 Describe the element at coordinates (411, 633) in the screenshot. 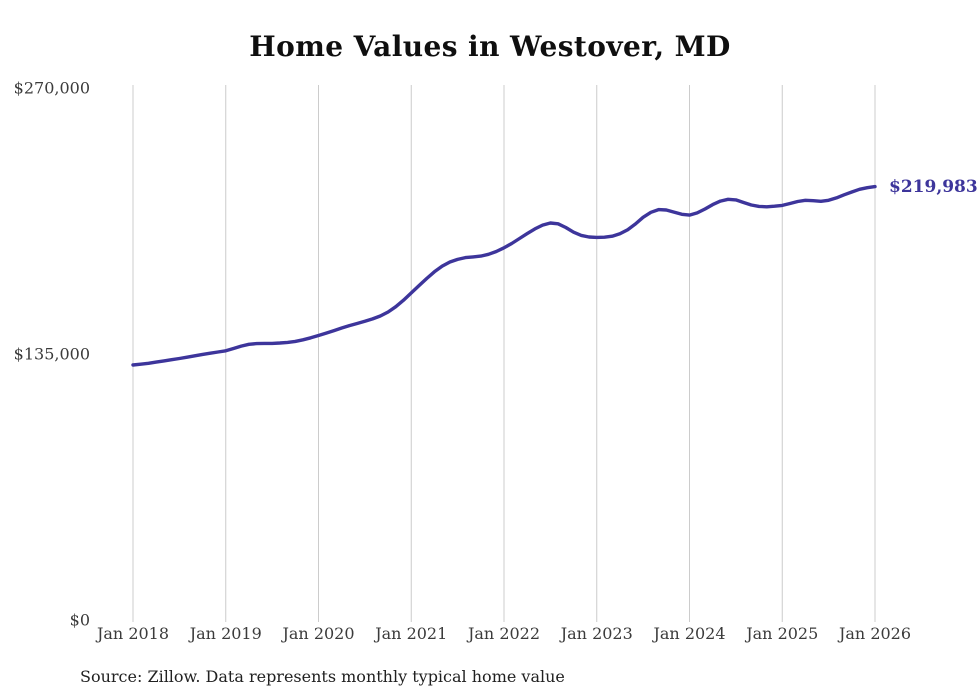

I see `x-tick-label: Jan 2021` at that location.